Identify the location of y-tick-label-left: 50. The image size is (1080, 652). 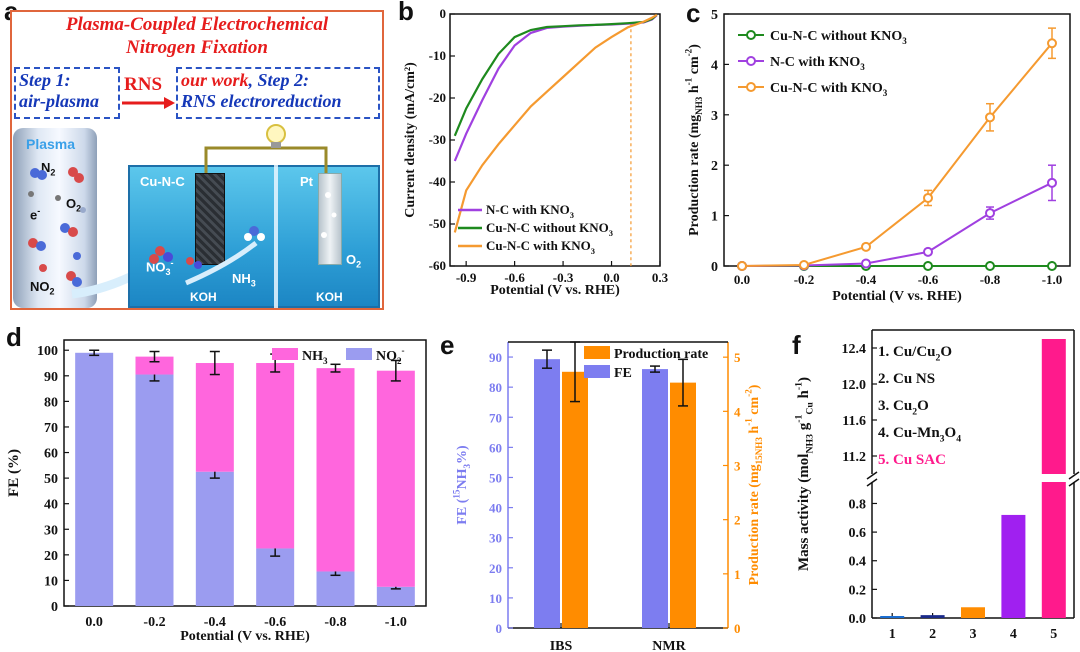
(495, 477).